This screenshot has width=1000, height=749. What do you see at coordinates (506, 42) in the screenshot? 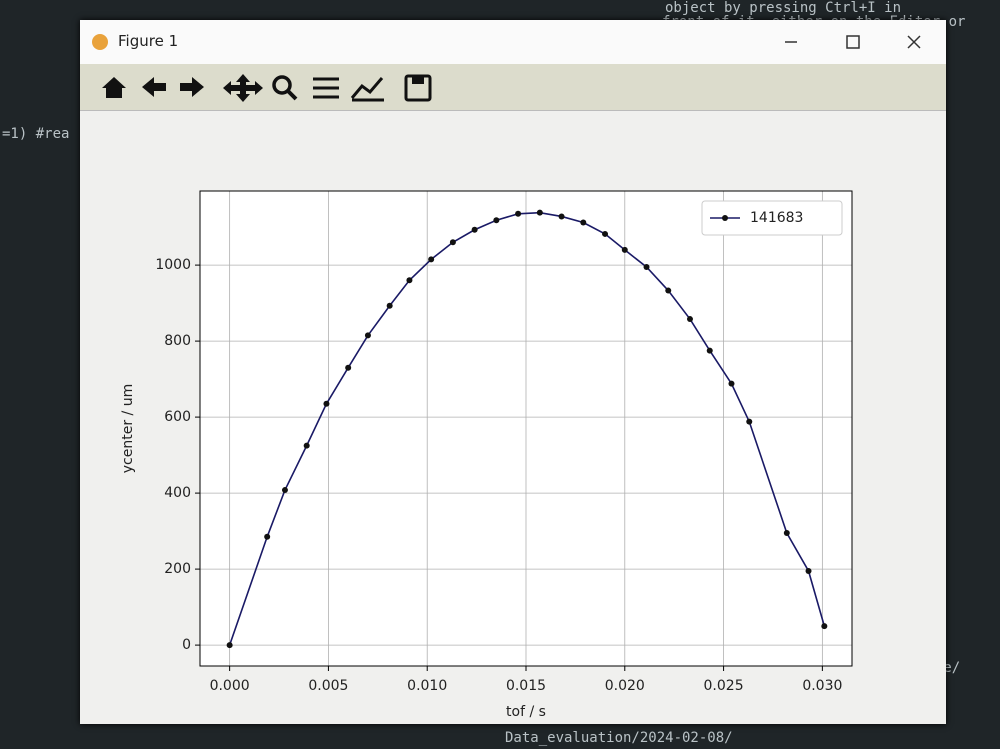
I see `title-icons` at bounding box center [506, 42].